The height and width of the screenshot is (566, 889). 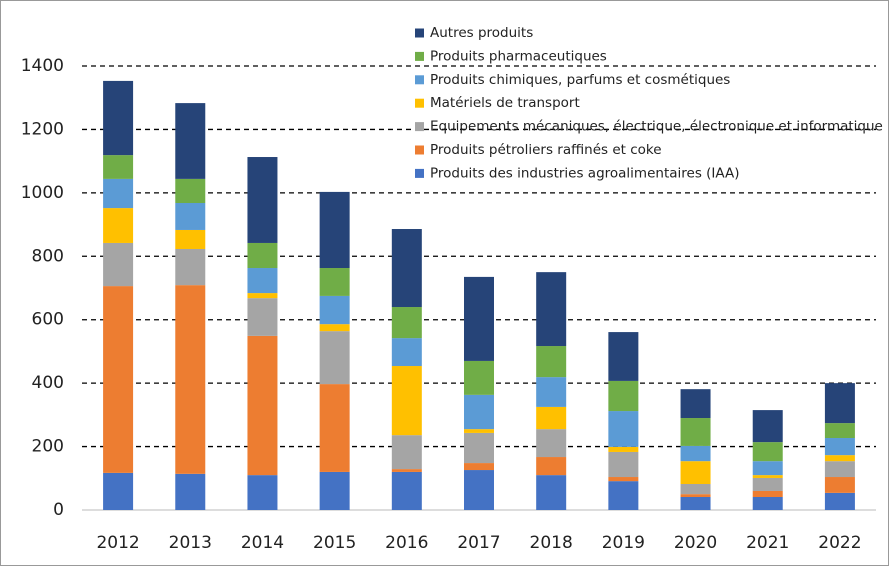 I want to click on y-tick-label: 0, so click(x=58, y=510).